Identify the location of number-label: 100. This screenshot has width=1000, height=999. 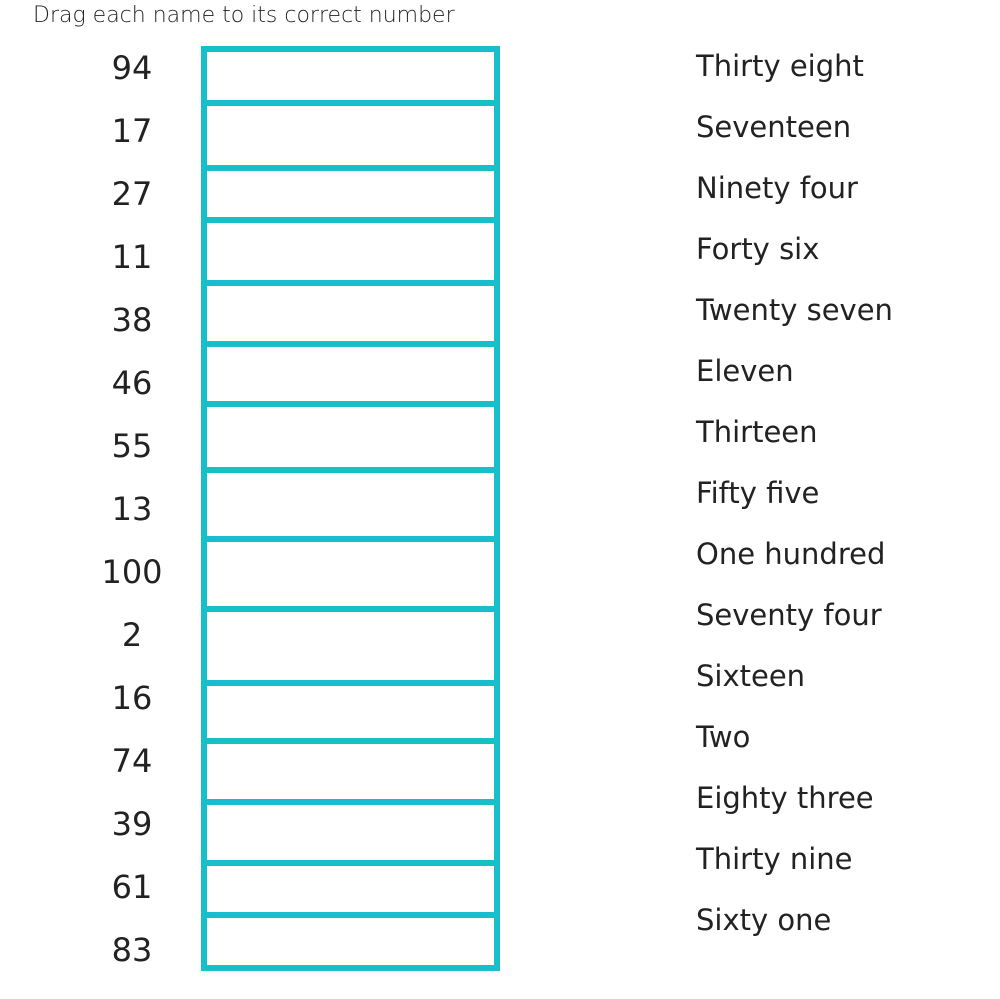
(132, 572).